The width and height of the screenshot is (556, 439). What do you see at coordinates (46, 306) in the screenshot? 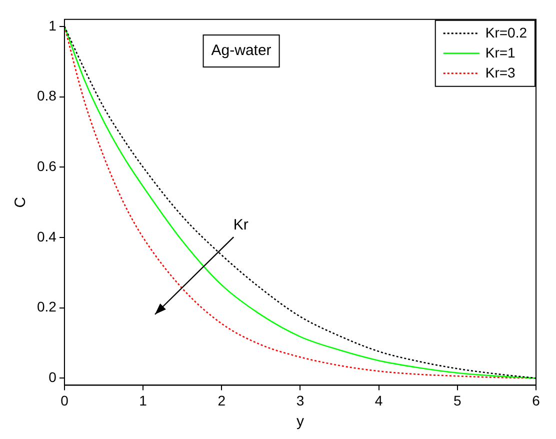
I see `y-tick-label: 0.2` at bounding box center [46, 306].